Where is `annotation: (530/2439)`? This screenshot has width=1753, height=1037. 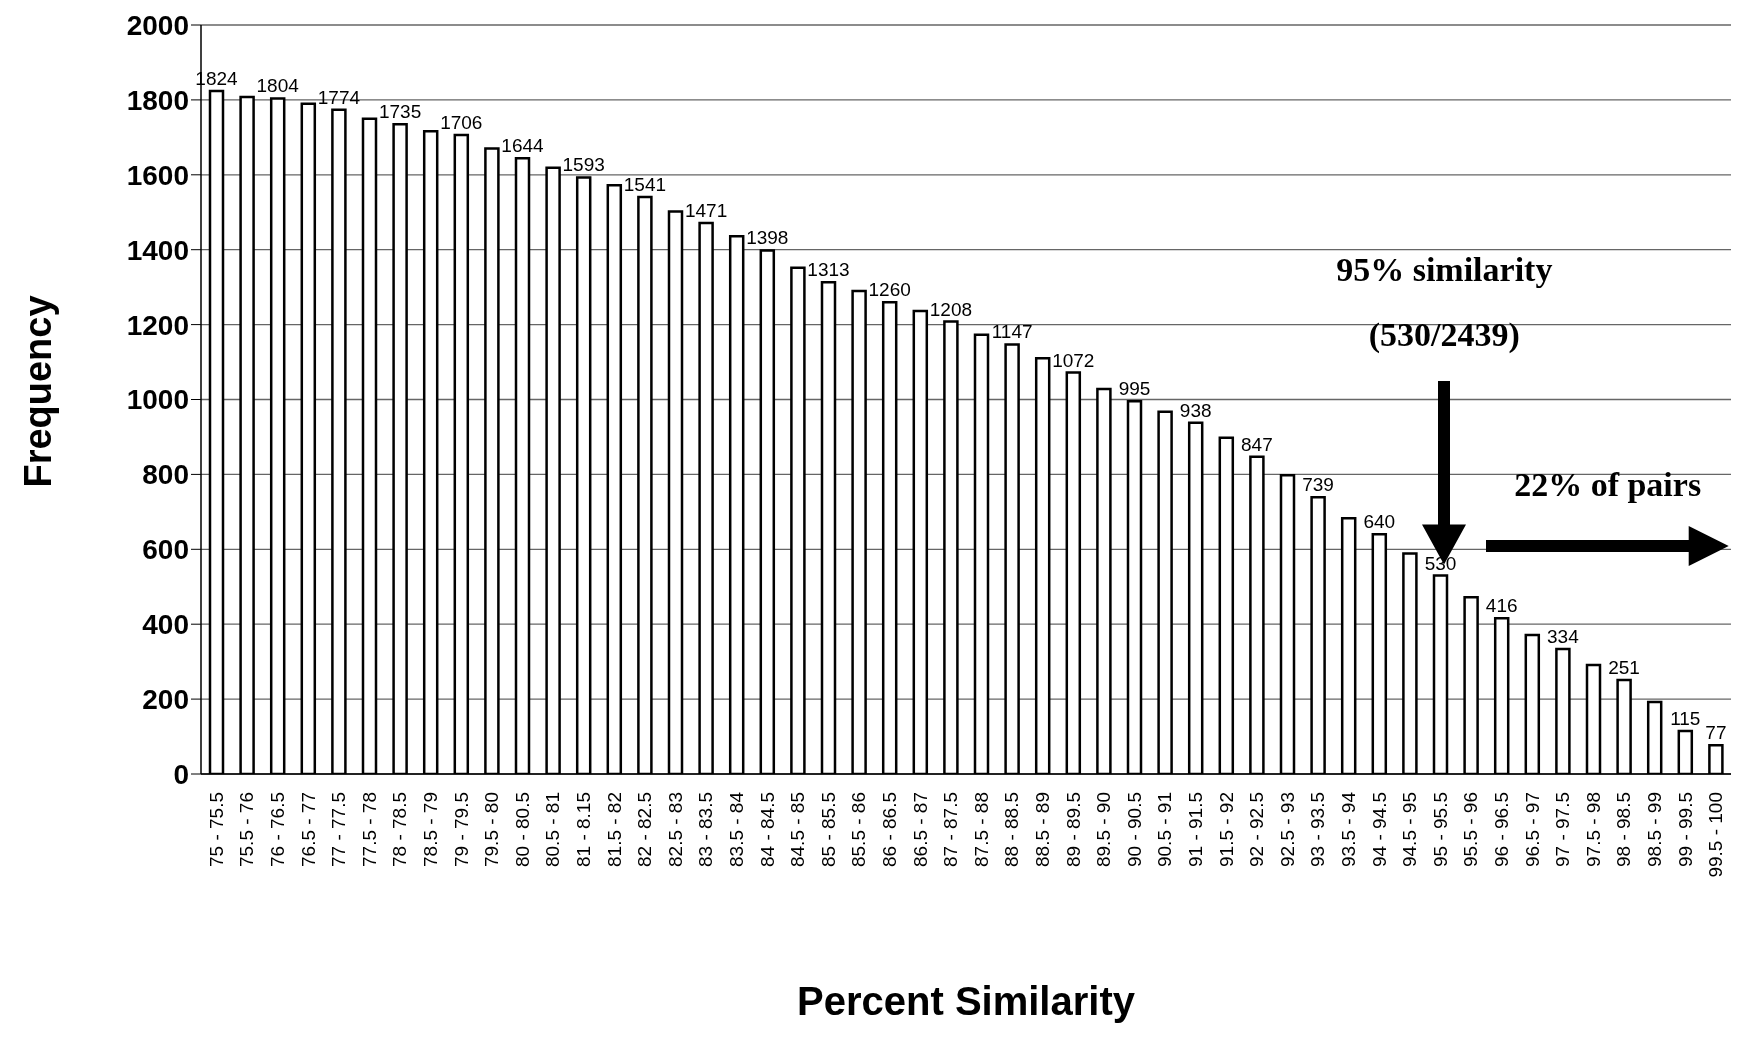 annotation: (530/2439) is located at coordinates (1444, 335).